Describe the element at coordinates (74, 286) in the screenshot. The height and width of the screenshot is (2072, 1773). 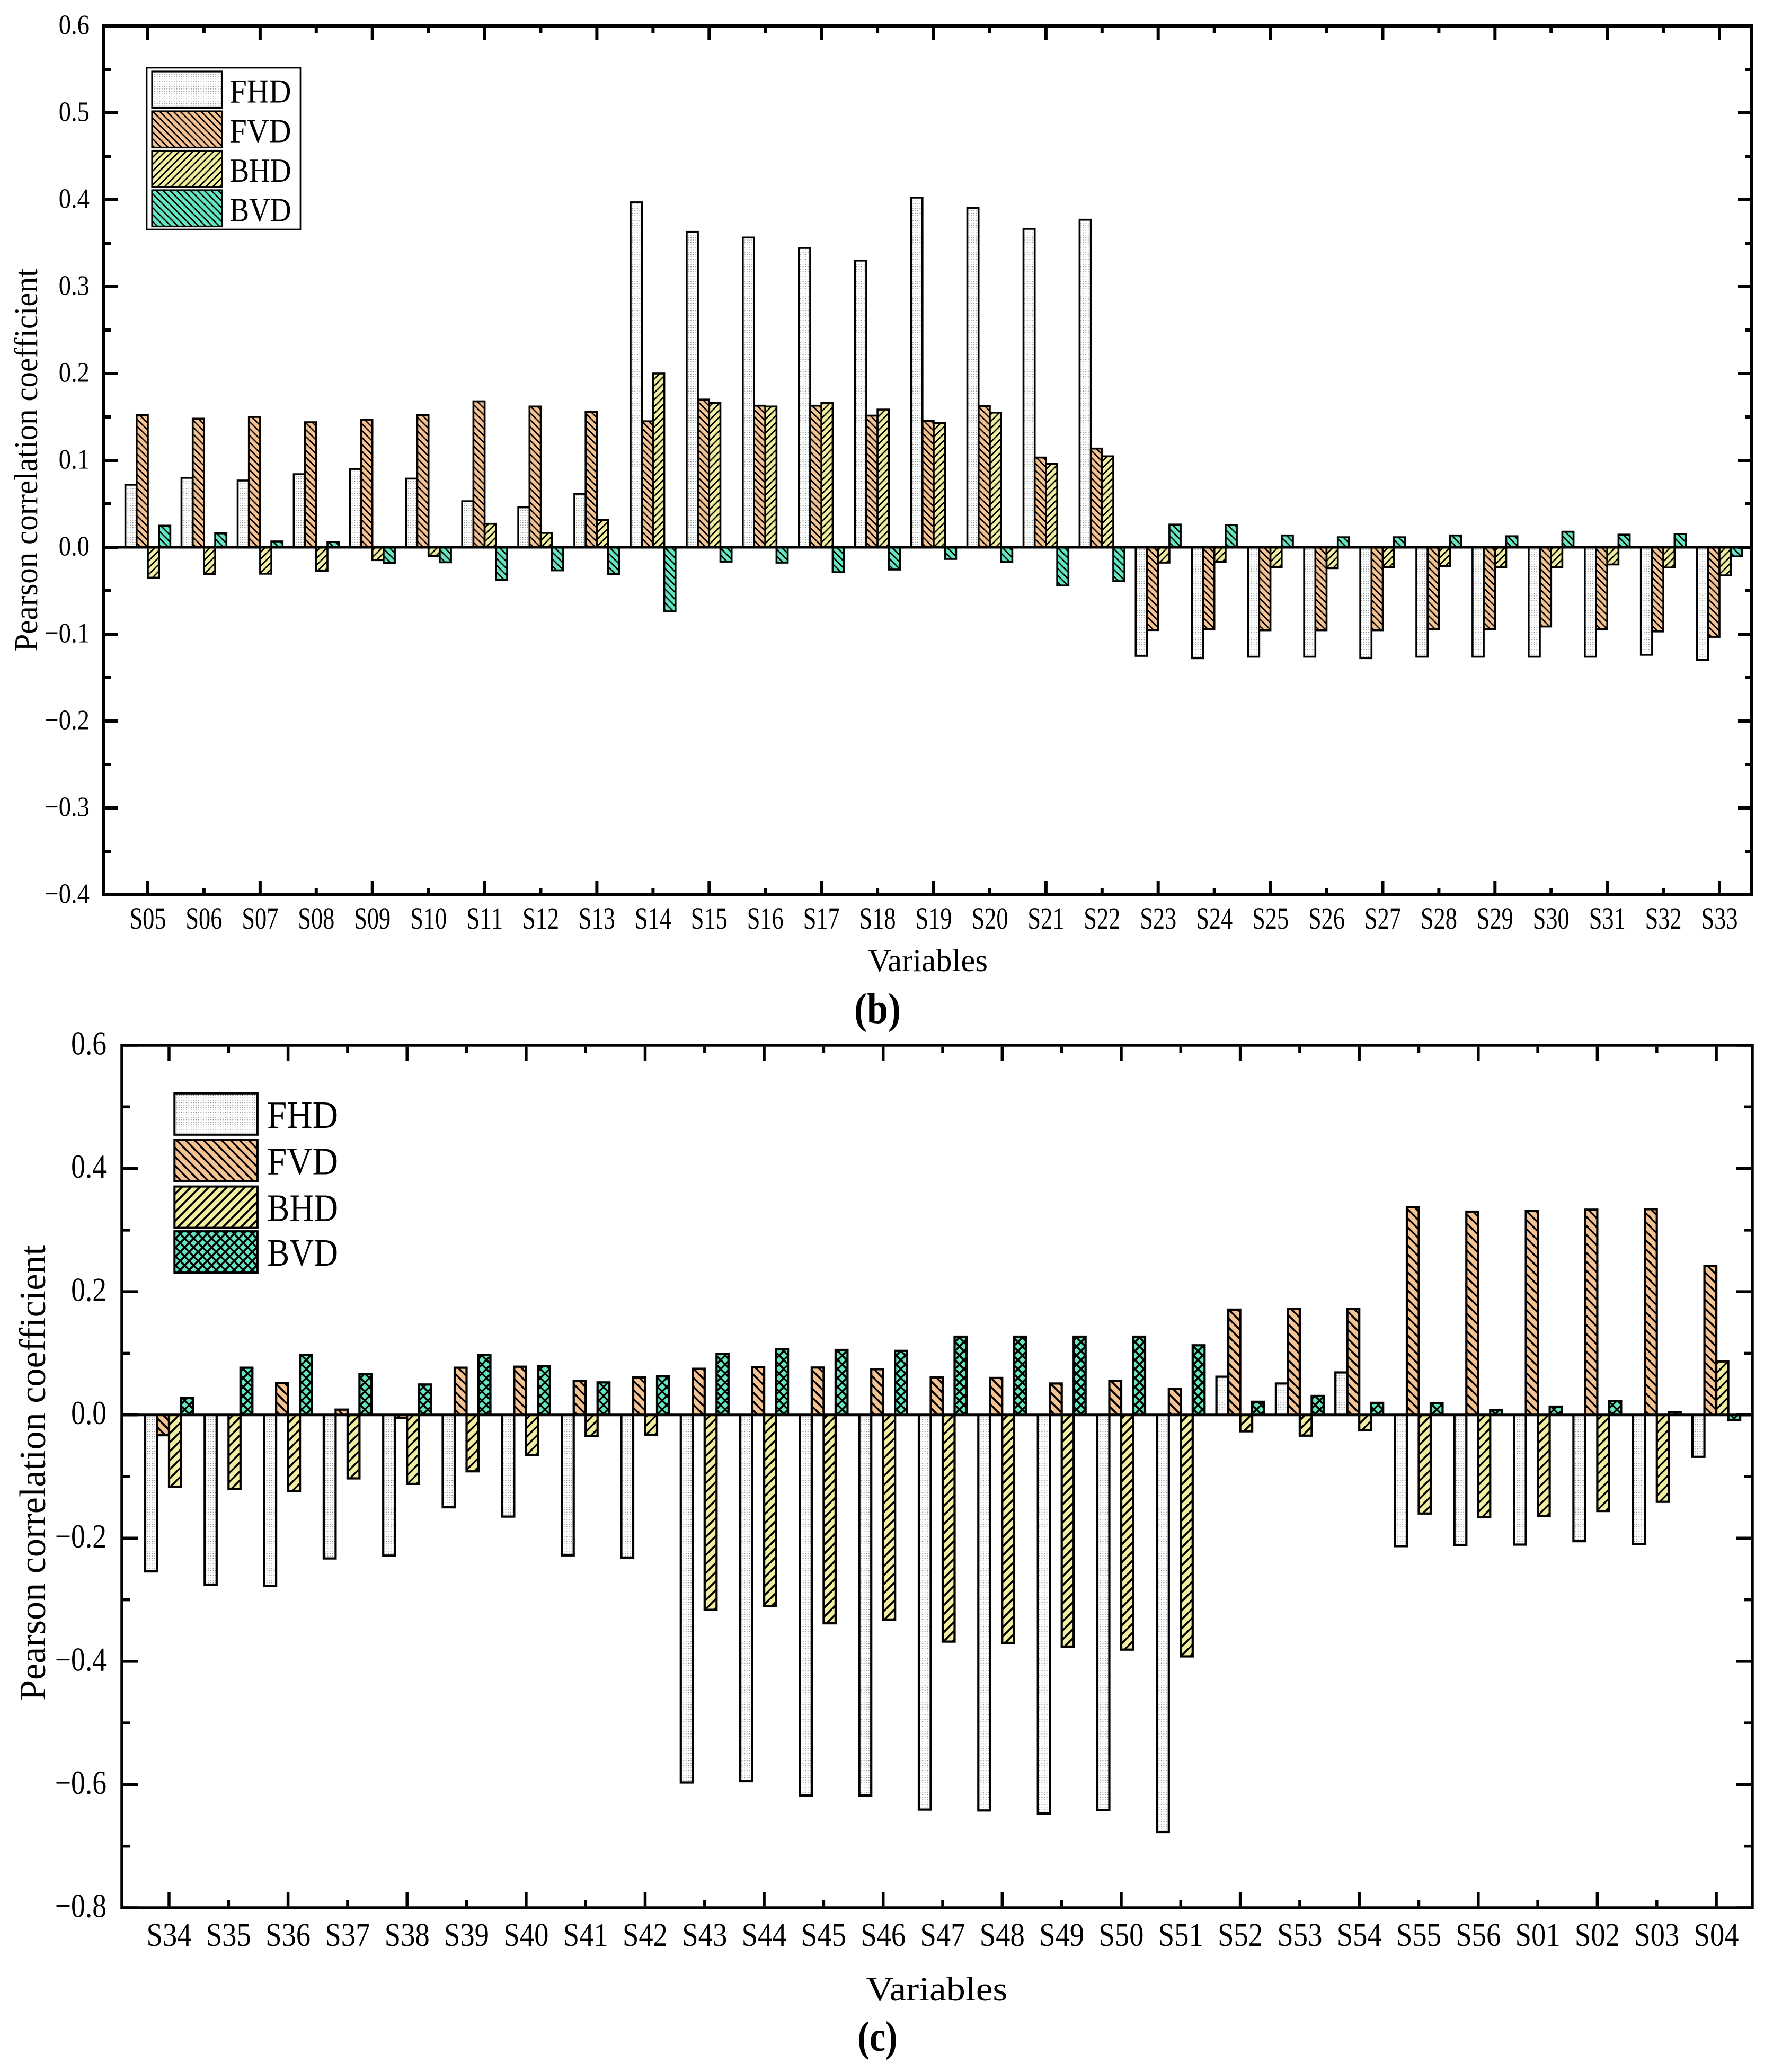
I see `svg-text: 0.3` at that location.